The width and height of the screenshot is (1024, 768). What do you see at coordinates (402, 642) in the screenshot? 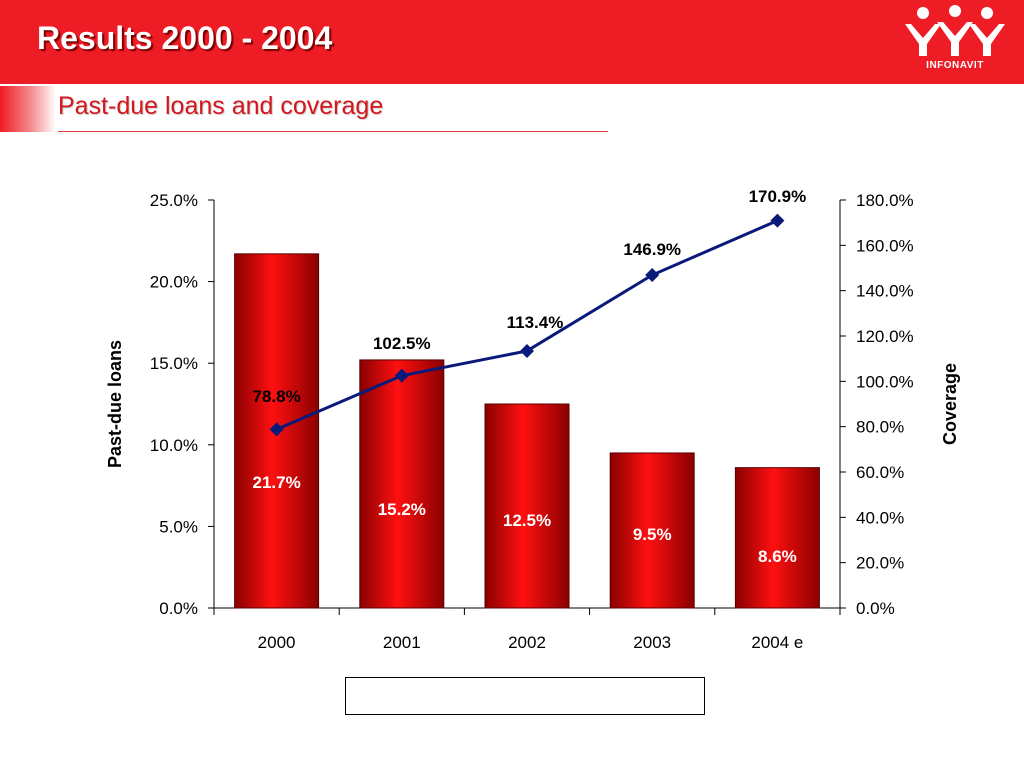
I see `x-tick-label: 2001` at bounding box center [402, 642].